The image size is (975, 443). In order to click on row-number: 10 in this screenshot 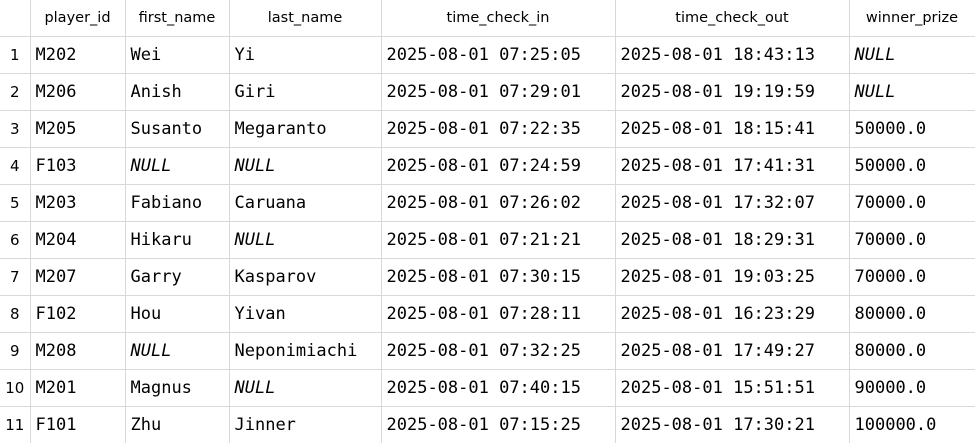, I will do `click(15, 388)`.